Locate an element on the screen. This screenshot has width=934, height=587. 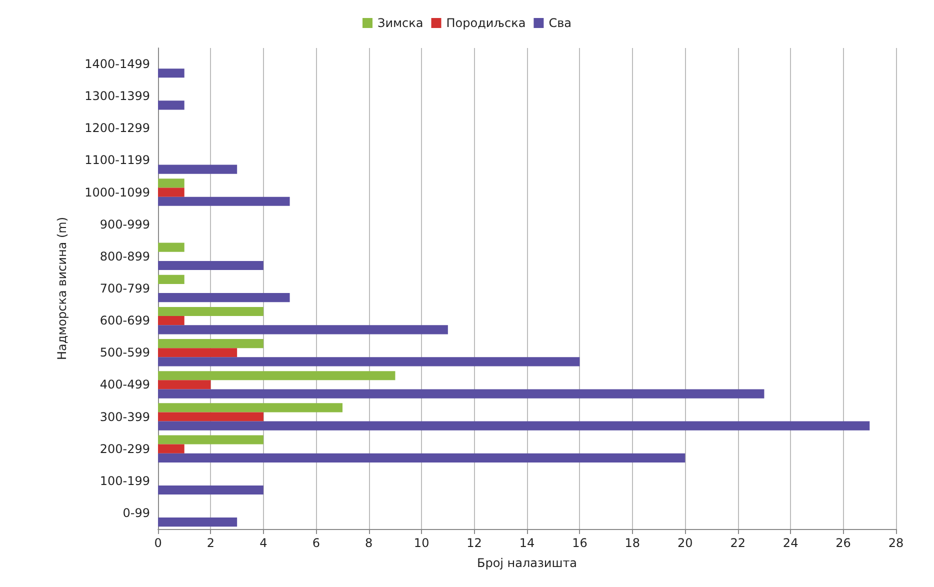
x-tick-label: 12 is located at coordinates (474, 543).